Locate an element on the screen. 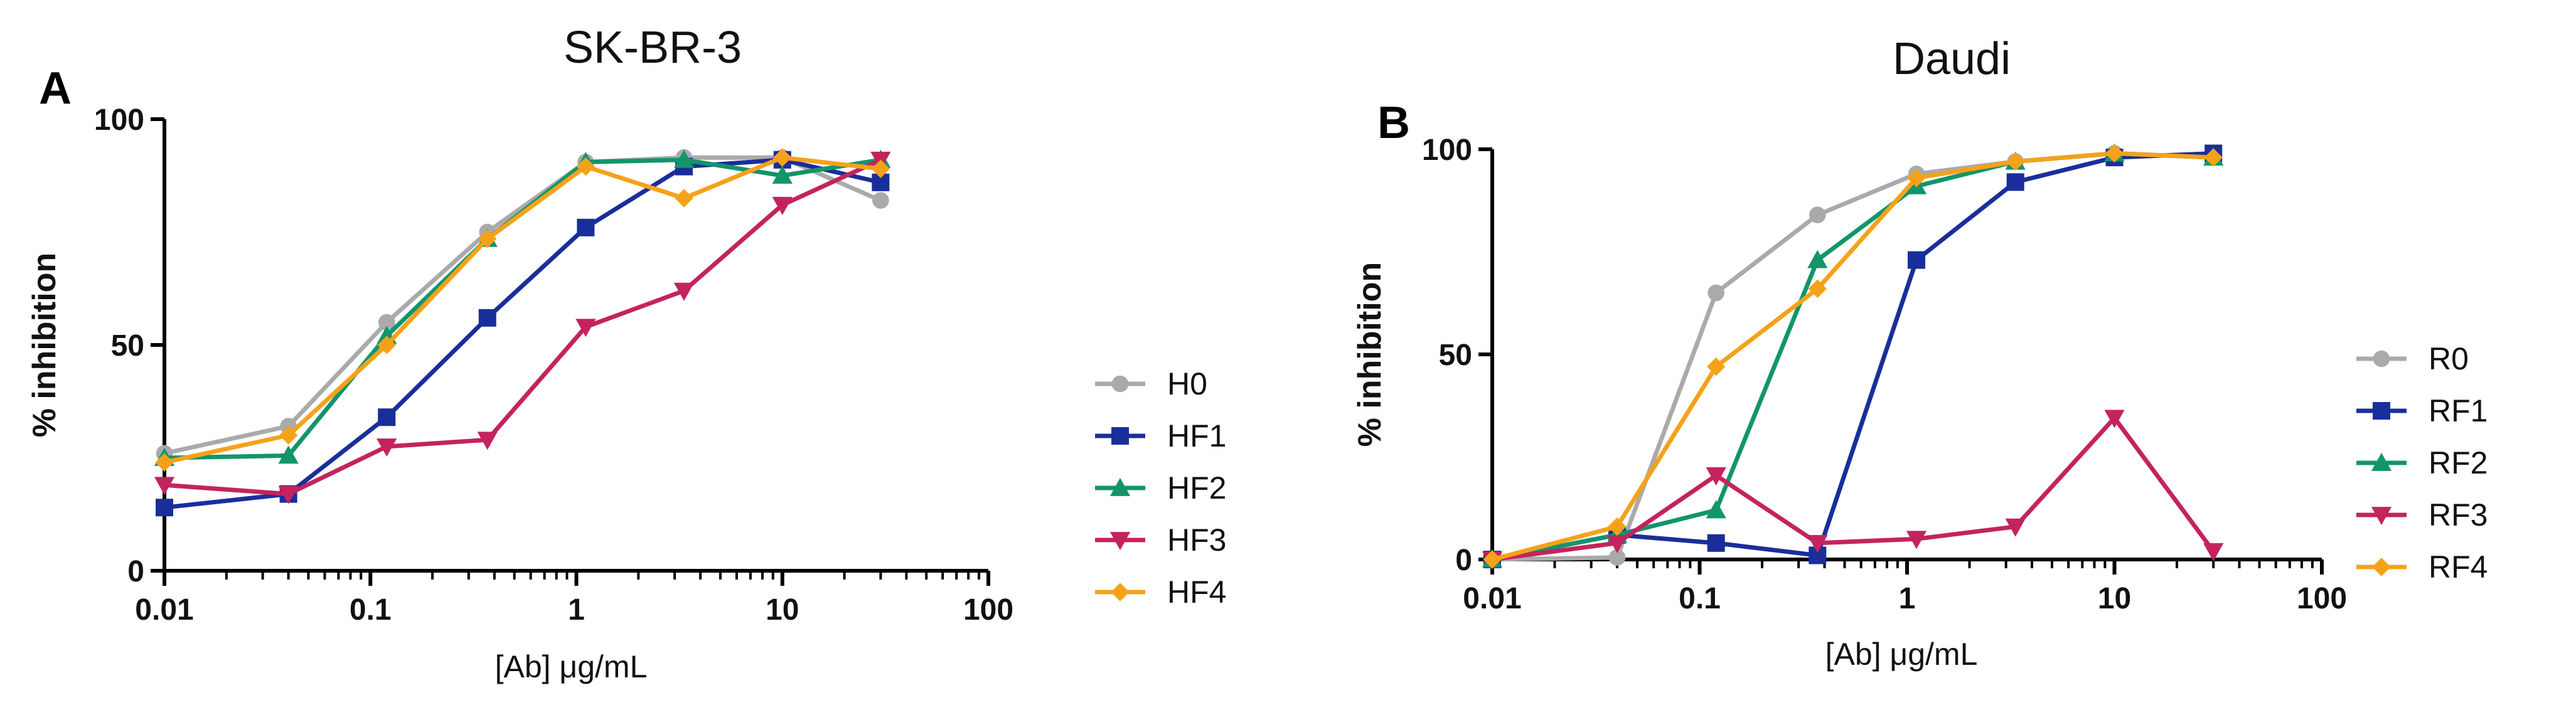  y-tick-label: 0 is located at coordinates (1463, 560).